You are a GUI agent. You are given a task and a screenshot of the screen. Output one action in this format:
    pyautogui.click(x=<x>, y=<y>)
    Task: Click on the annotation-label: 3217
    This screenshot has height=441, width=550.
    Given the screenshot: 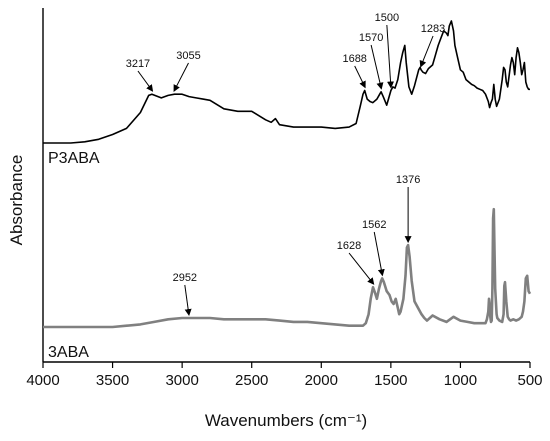 What is the action you would take?
    pyautogui.click(x=138, y=64)
    